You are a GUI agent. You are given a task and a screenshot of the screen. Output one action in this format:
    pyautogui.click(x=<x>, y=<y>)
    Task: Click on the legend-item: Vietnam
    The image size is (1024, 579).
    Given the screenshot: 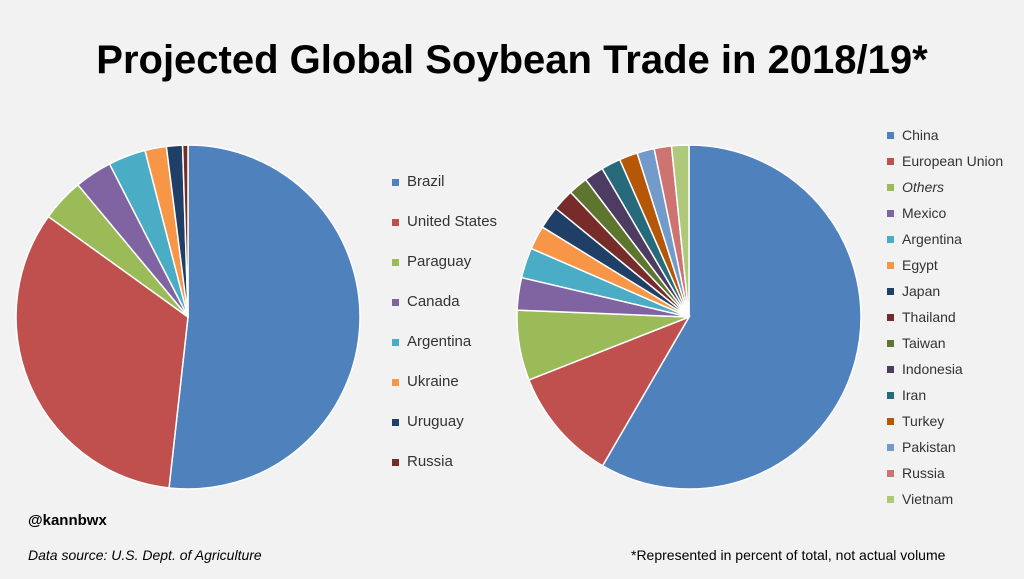 What is the action you would take?
    pyautogui.click(x=945, y=499)
    